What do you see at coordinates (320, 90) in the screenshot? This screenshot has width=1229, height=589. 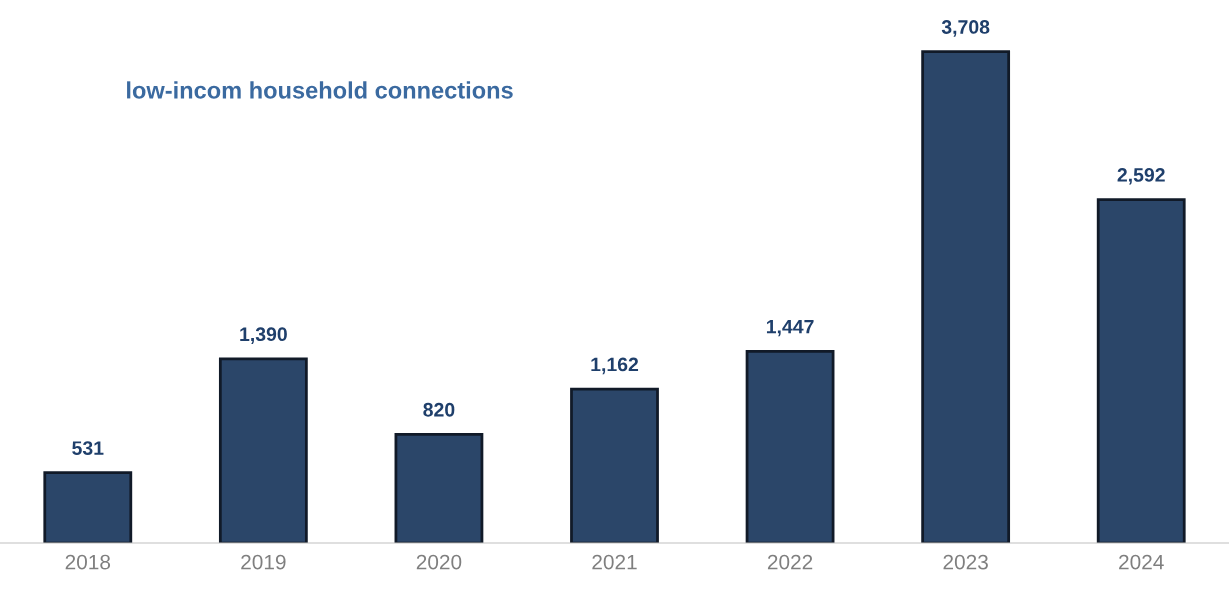 I see `text: low-incom household connections` at bounding box center [320, 90].